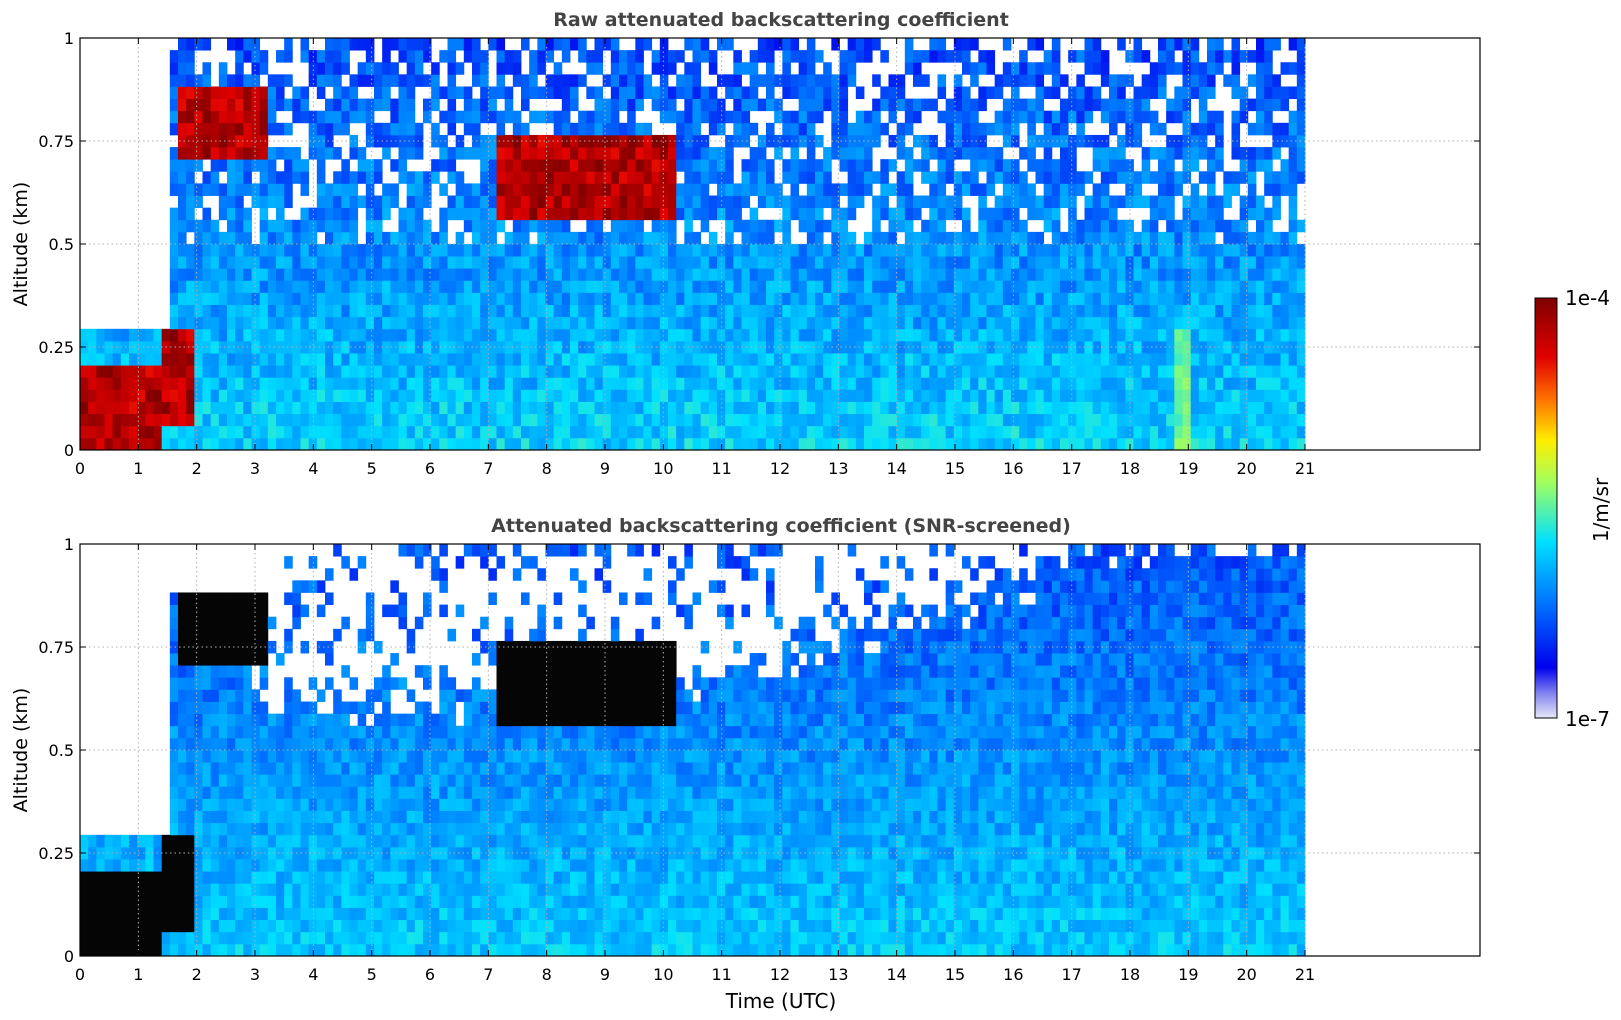 The image size is (1621, 1020). What do you see at coordinates (1013, 468) in the screenshot?
I see `x-tick-label: 16` at bounding box center [1013, 468].